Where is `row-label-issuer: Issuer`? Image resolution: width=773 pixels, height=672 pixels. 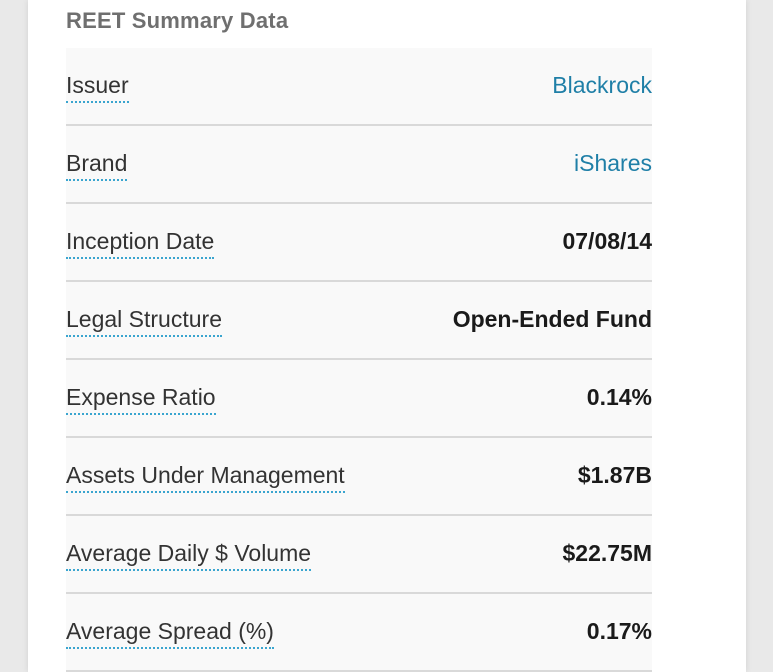 row-label-issuer: Issuer is located at coordinates (97, 88).